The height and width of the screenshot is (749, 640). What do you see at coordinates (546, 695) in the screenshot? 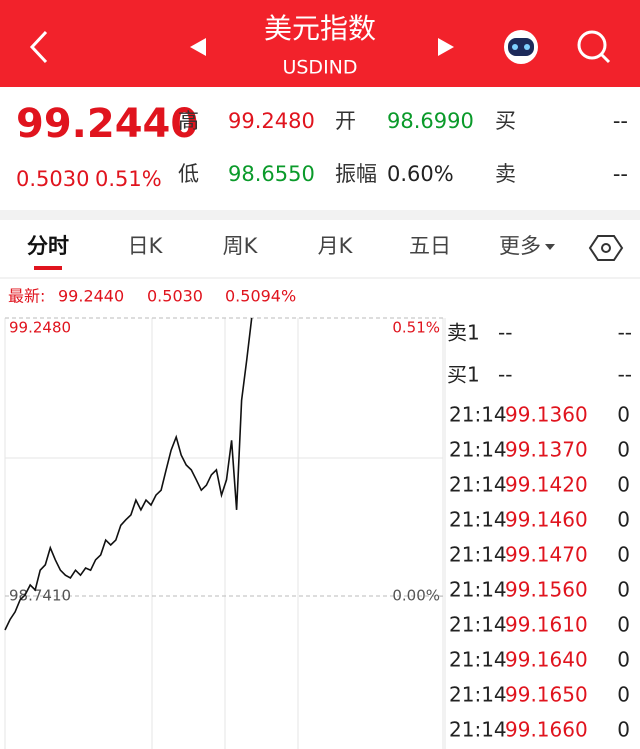
I see `trade-price: 99.1650` at bounding box center [546, 695].